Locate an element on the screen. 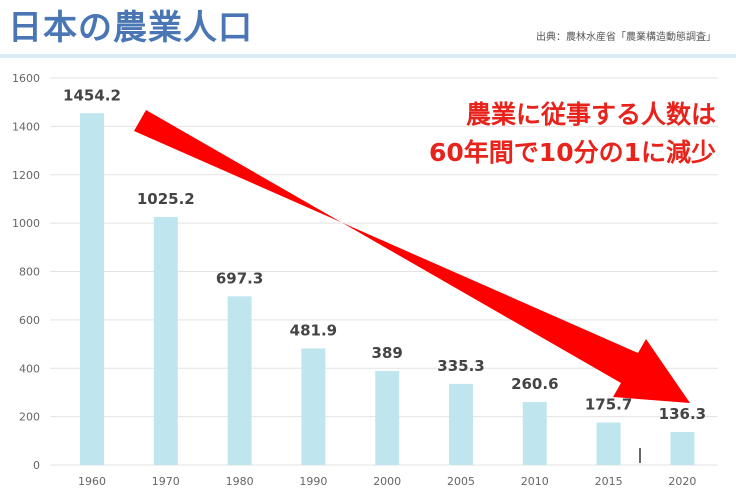 The height and width of the screenshot is (497, 736). annotation-line-1: 農業に従事する人数は is located at coordinates (590, 114).